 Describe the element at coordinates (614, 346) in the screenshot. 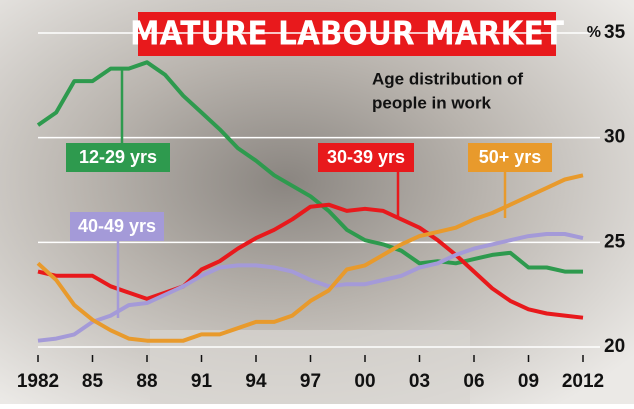

I see `y-tick-label: 20` at that location.